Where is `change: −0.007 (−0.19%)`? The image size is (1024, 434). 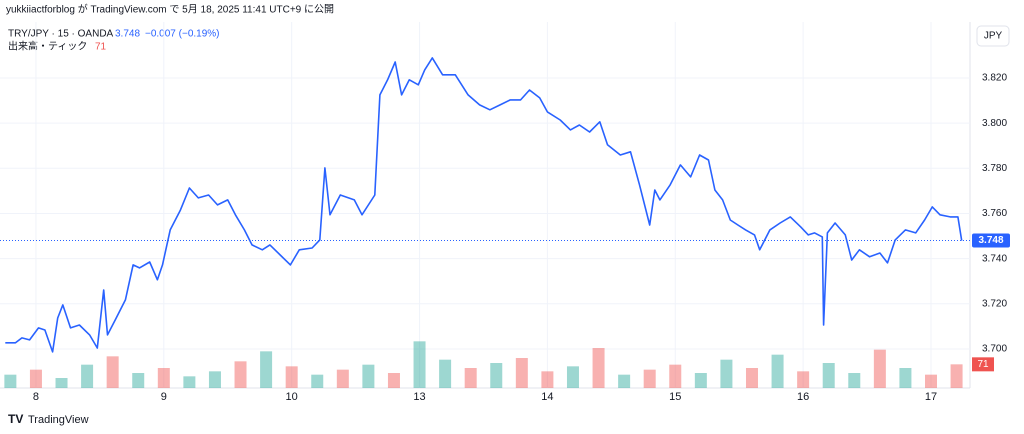
change: −0.007 (−0.19%) is located at coordinates (182, 34).